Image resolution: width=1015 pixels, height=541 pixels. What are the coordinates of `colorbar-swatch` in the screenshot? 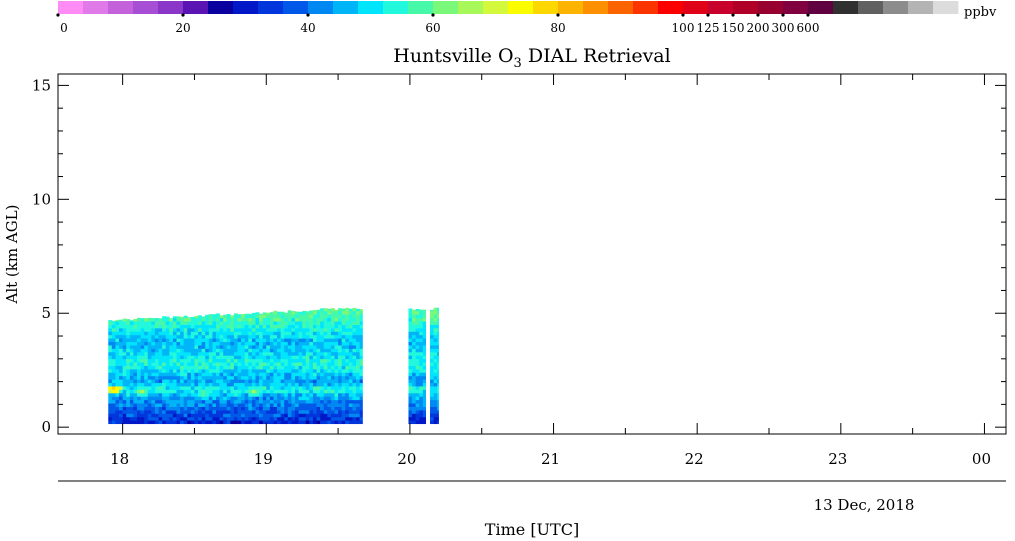 It's located at (196, 7).